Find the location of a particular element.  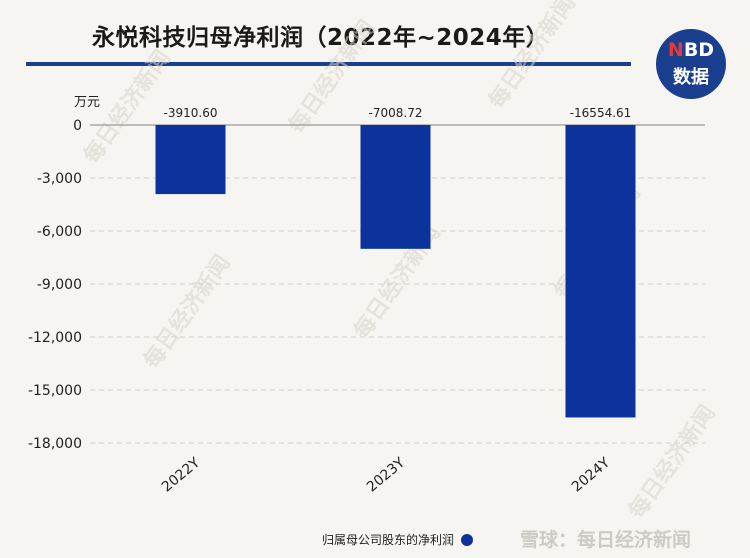

y-tick-label: -9,000 is located at coordinates (59, 285).